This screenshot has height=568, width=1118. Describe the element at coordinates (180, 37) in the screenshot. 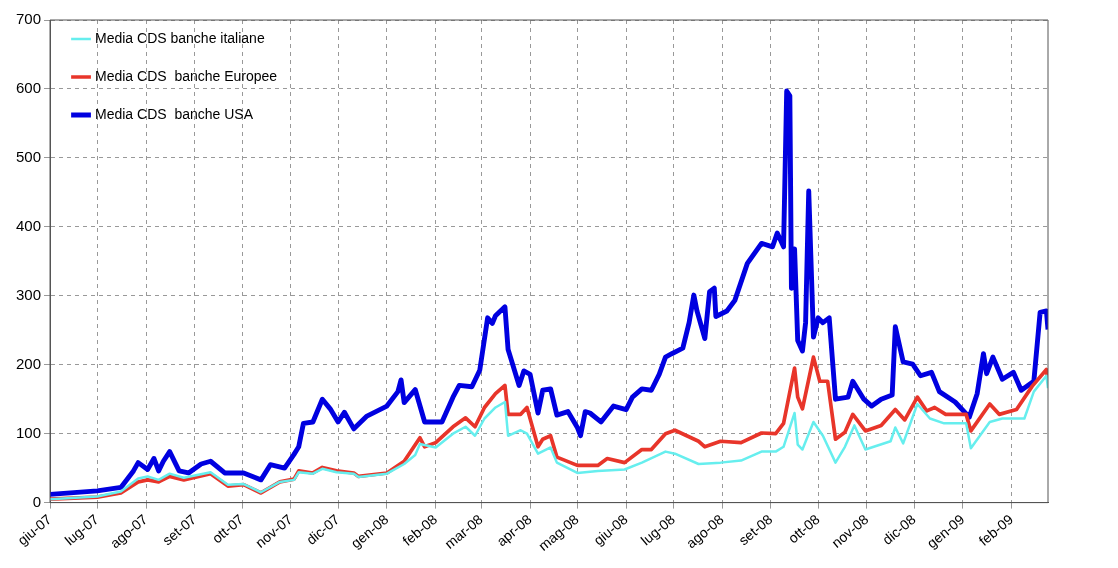

I see `legend-label: Media CDS banche italiane` at that location.